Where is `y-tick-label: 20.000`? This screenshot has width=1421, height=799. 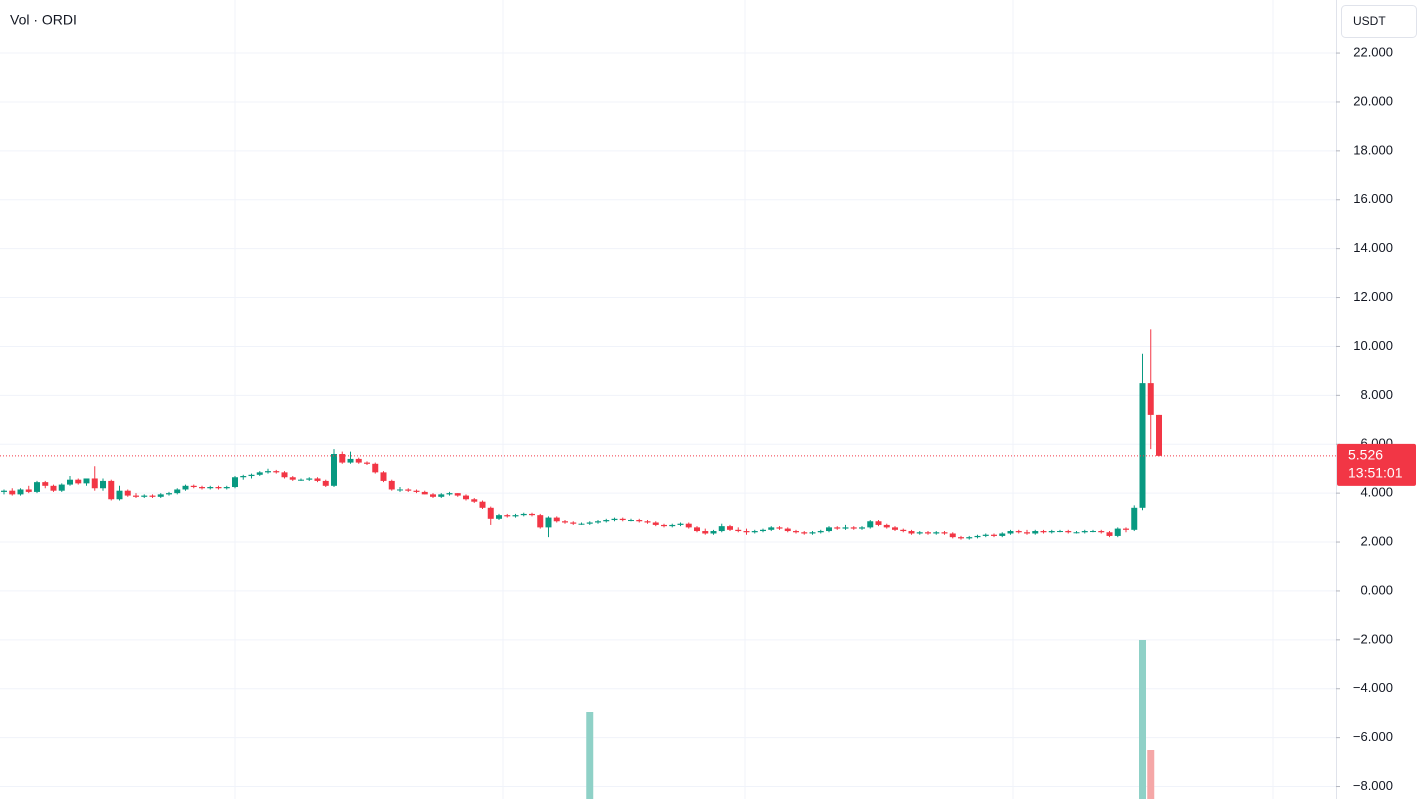 y-tick-label: 20.000 is located at coordinates (1373, 100).